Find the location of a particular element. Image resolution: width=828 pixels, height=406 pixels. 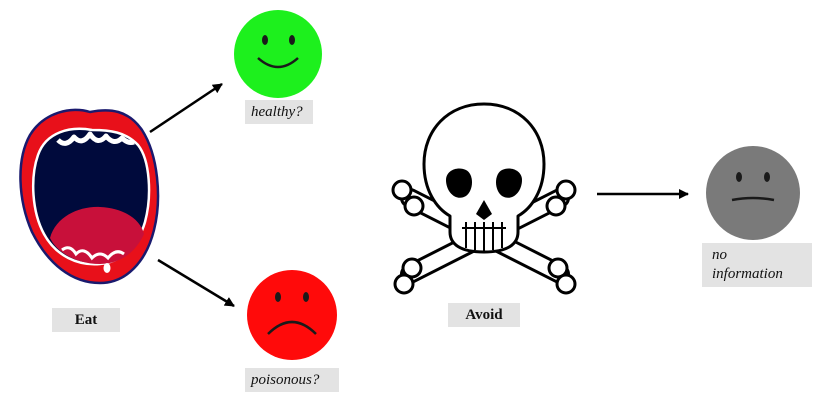

smiley-face-icon is located at coordinates (278, 54).